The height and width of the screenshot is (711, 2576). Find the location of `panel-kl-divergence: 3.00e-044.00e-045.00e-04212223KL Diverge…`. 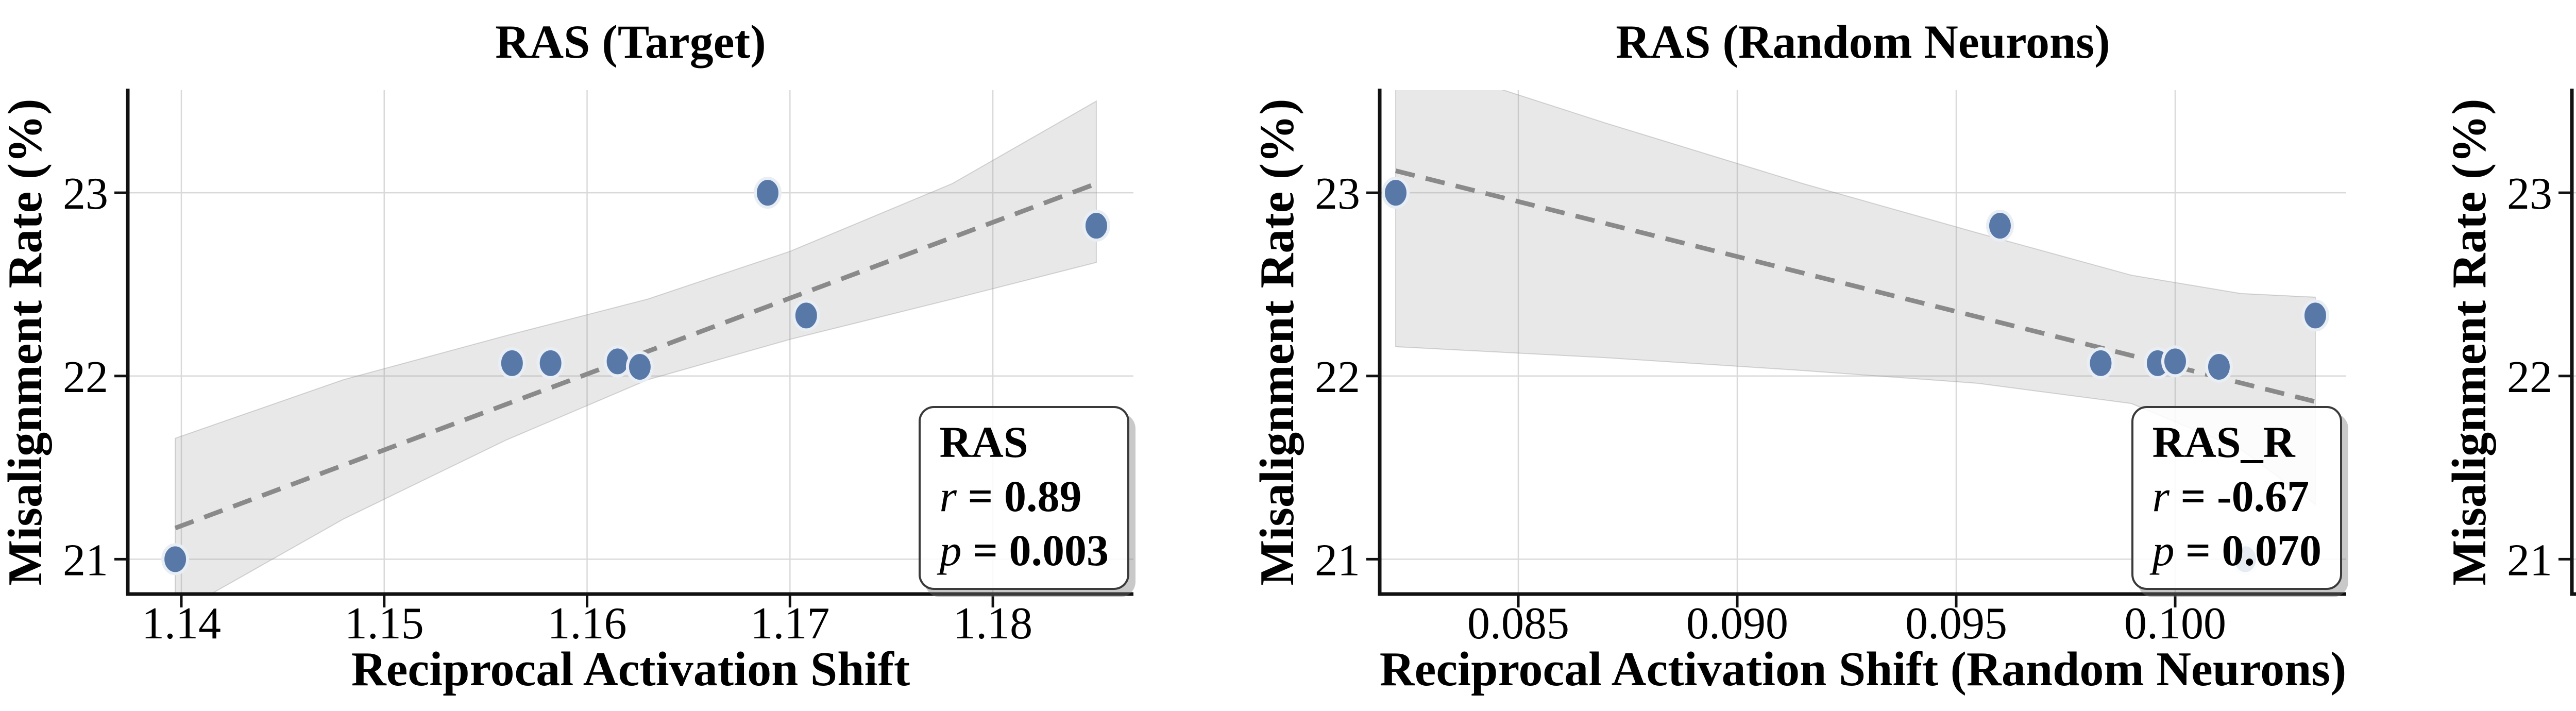

panel-kl-divergence: 3.00e-044.00e-045.00e-04212223KL Diverge… is located at coordinates (2509, 342).